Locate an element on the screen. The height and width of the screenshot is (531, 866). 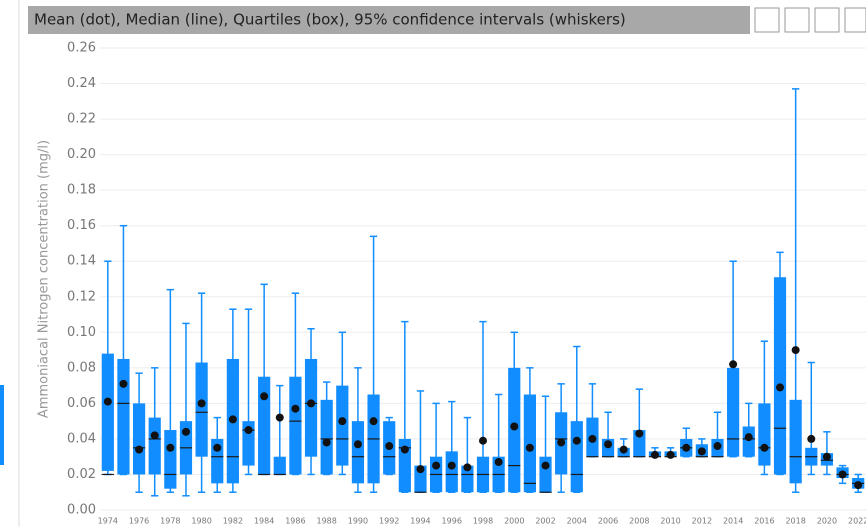
pin-icon is located at coordinates (767, 20).